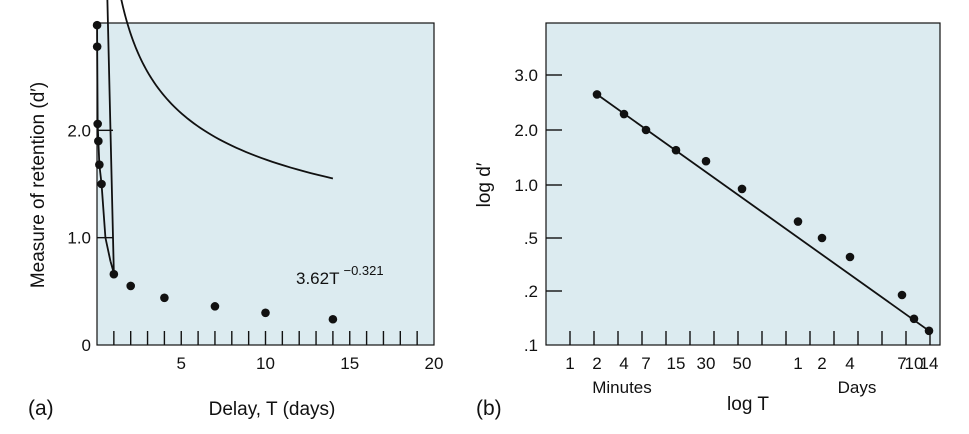 The image size is (969, 434). Describe the element at coordinates (676, 363) in the screenshot. I see `x-tick-label-b: 15` at that location.